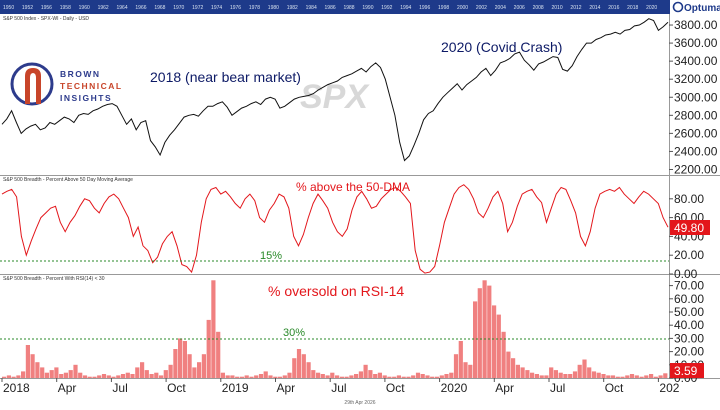  Describe the element at coordinates (689, 228) in the screenshot. I see `breadth-badge-value: 49.80` at that location.